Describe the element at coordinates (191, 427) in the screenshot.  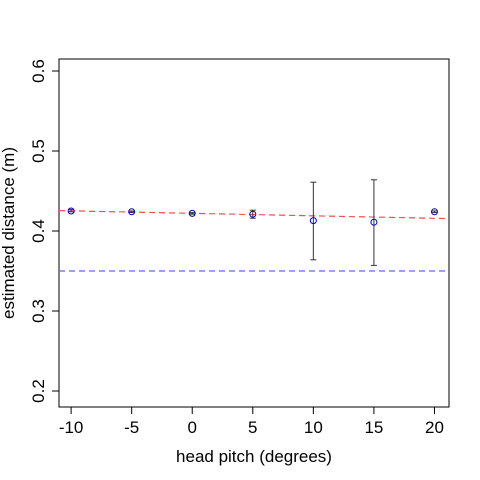
I see `x-tick-label: 0` at that location.